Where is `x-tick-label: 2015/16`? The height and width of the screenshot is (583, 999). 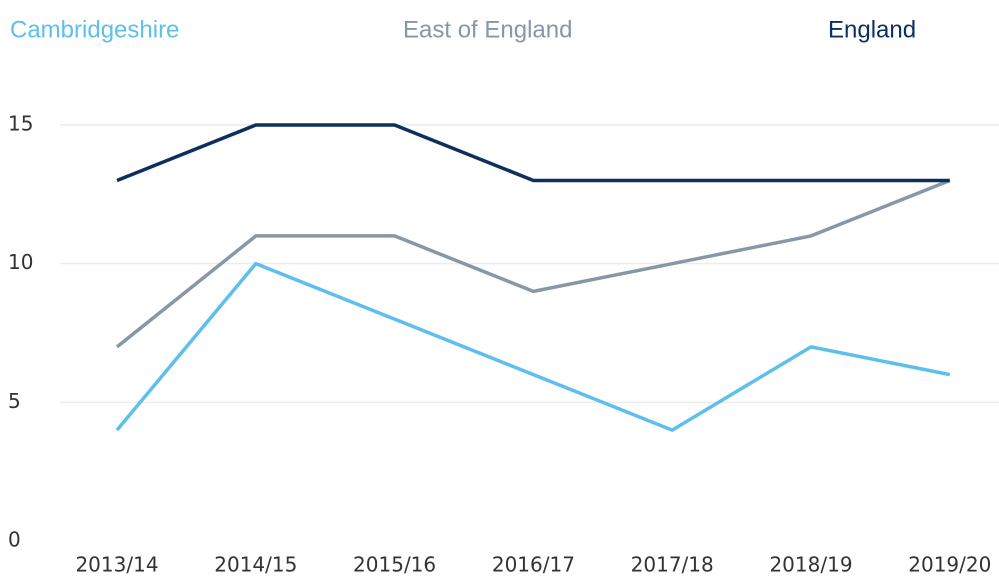
x-tick-label: 2015/16 is located at coordinates (394, 565).